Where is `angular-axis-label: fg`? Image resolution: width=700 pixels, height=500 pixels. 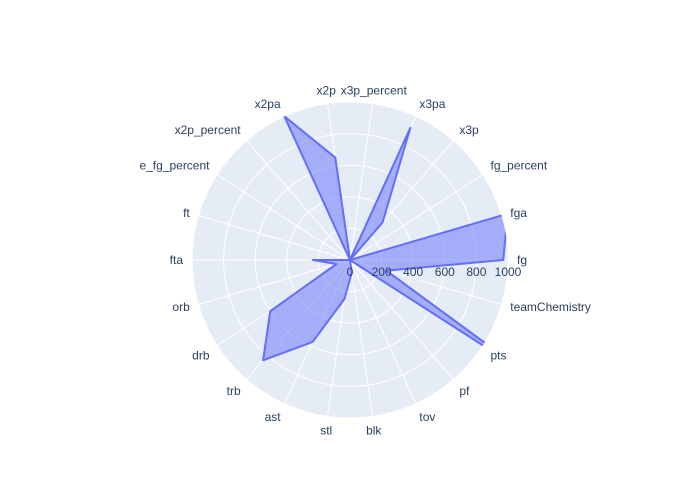
angular-axis-label: fg is located at coordinates (522, 260).